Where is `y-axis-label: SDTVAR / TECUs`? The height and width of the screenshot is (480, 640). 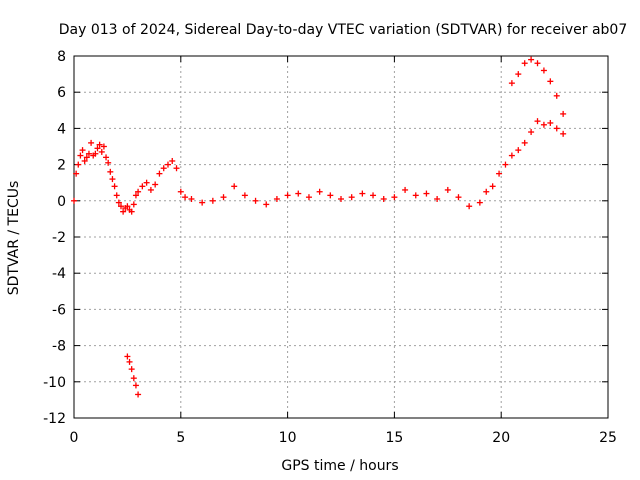 y-axis-label: SDTVAR / TECUs is located at coordinates (14, 238).